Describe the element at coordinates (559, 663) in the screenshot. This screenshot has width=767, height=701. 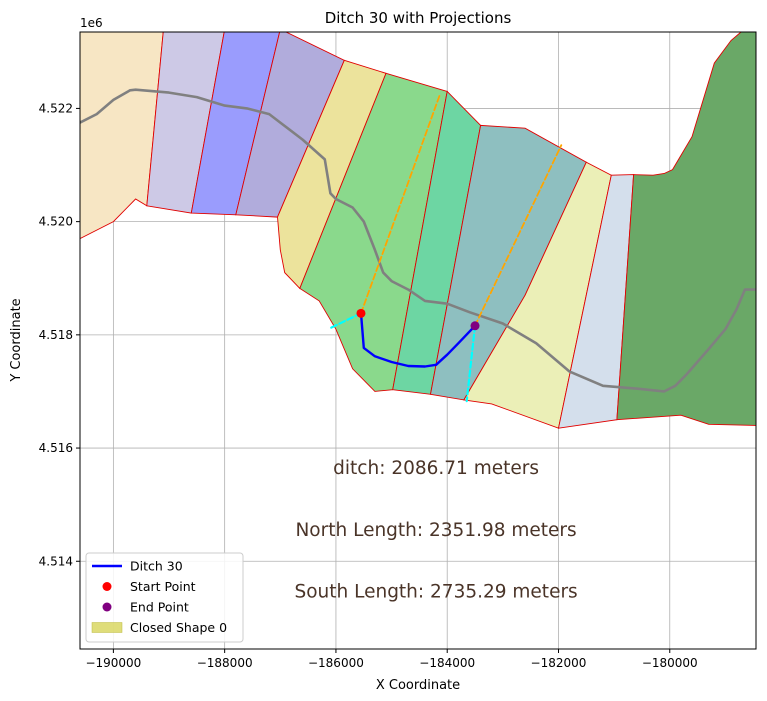
I see `x-tick-label: −182000` at that location.